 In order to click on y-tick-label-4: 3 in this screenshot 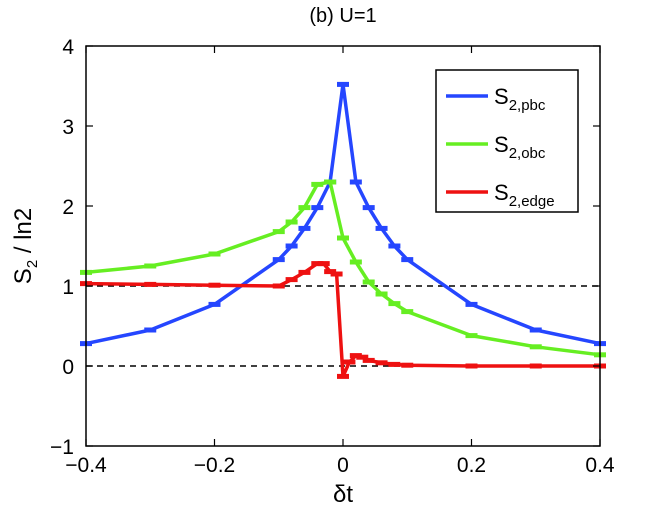, I will do `click(68, 127)`.